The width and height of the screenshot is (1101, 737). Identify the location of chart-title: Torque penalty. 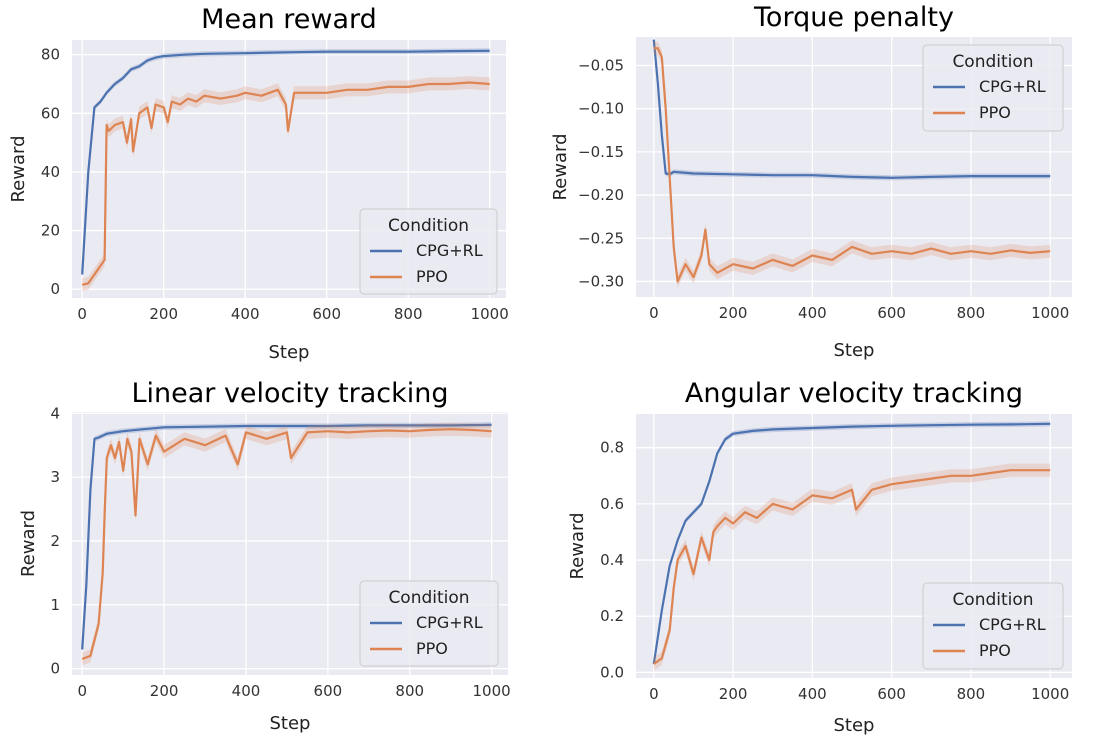
(853, 17).